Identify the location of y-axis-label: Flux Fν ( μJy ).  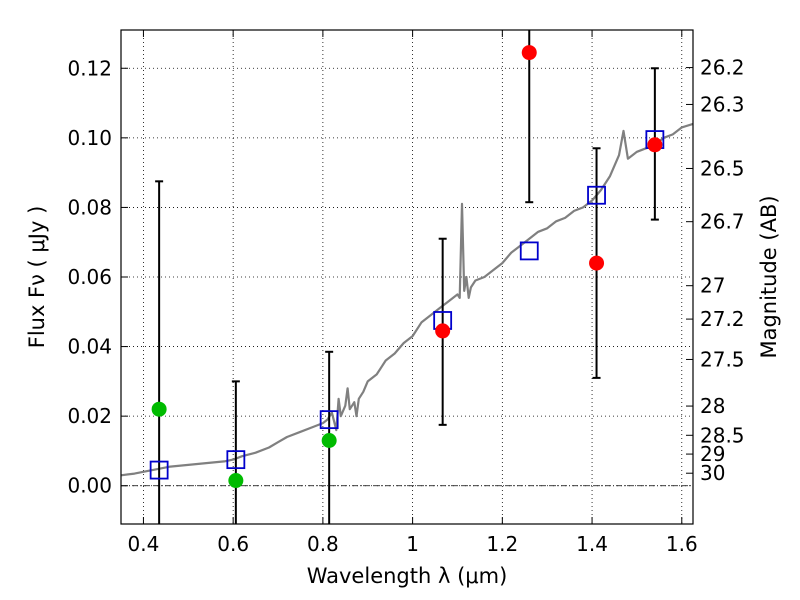
(37, 277).